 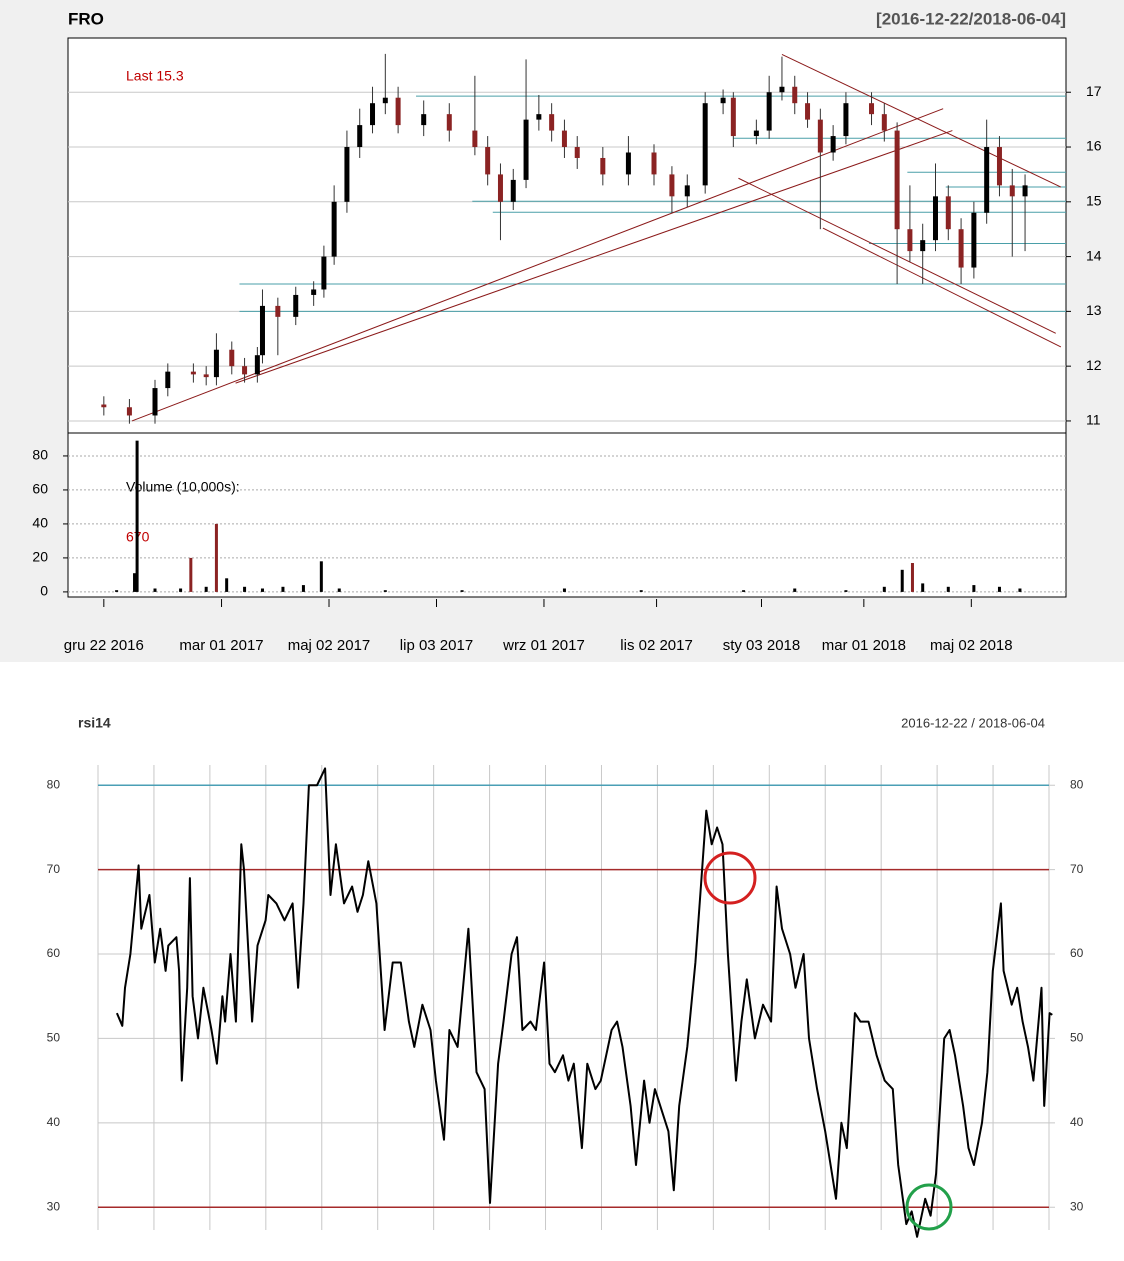 What do you see at coordinates (54, 784) in the screenshot?
I see `y-tick-label: 80` at bounding box center [54, 784].